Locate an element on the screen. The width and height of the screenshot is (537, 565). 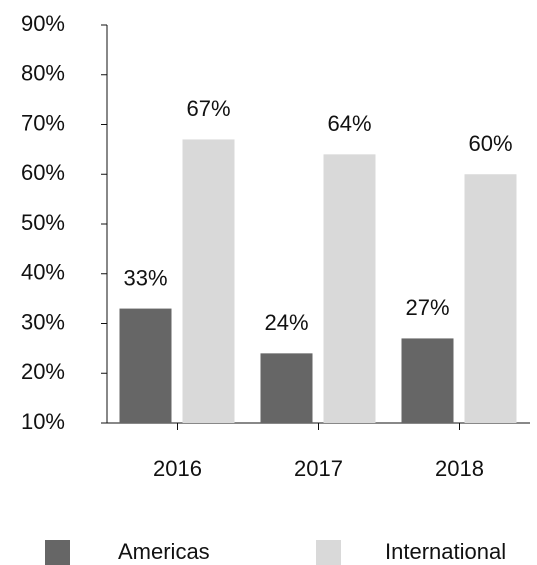
y-tick-label: 10% is located at coordinates (43, 421).